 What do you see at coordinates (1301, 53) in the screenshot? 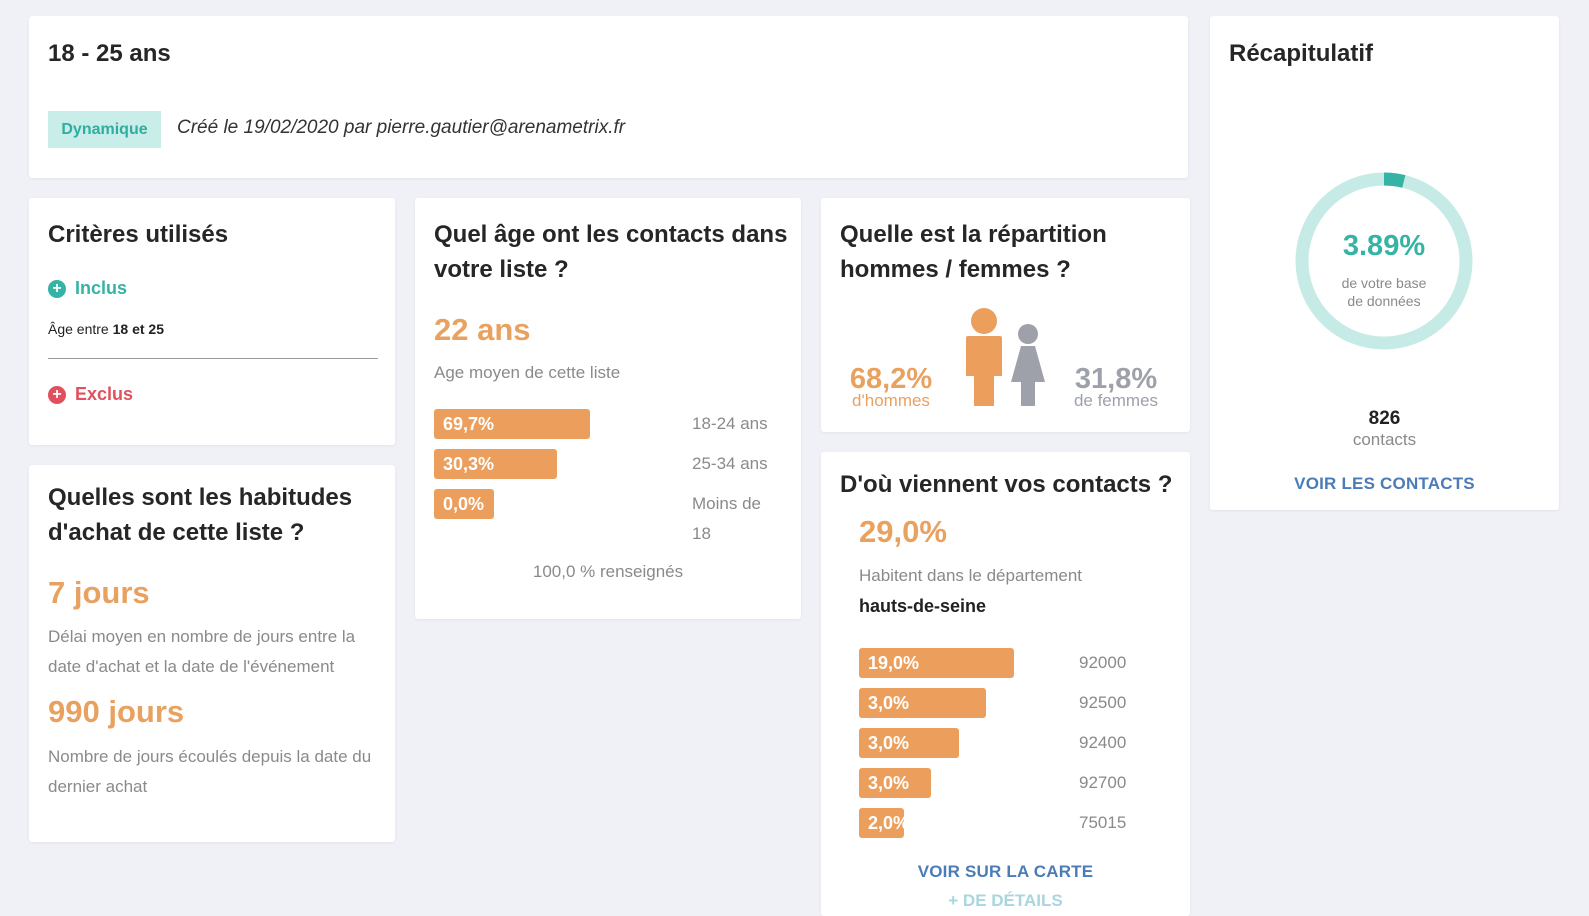
I see `summary-title: Récapitulatif` at bounding box center [1301, 53].